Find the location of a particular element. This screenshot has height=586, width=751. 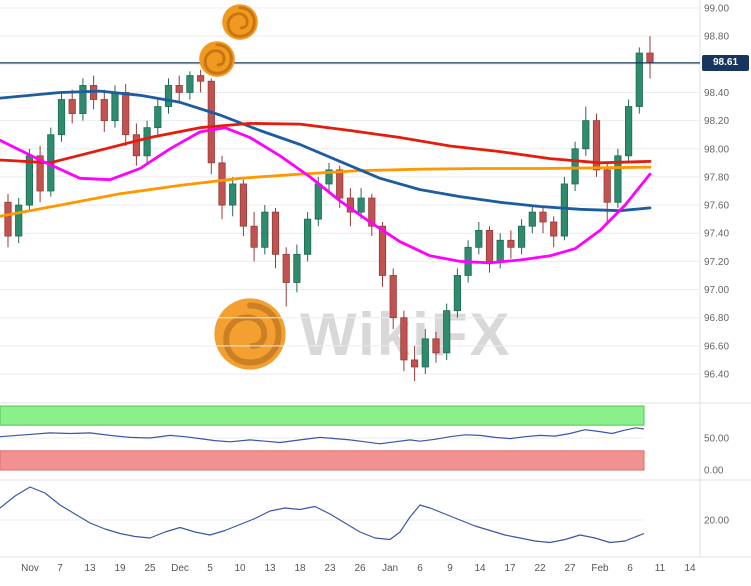

x-axis-label: 13 is located at coordinates (90, 568).